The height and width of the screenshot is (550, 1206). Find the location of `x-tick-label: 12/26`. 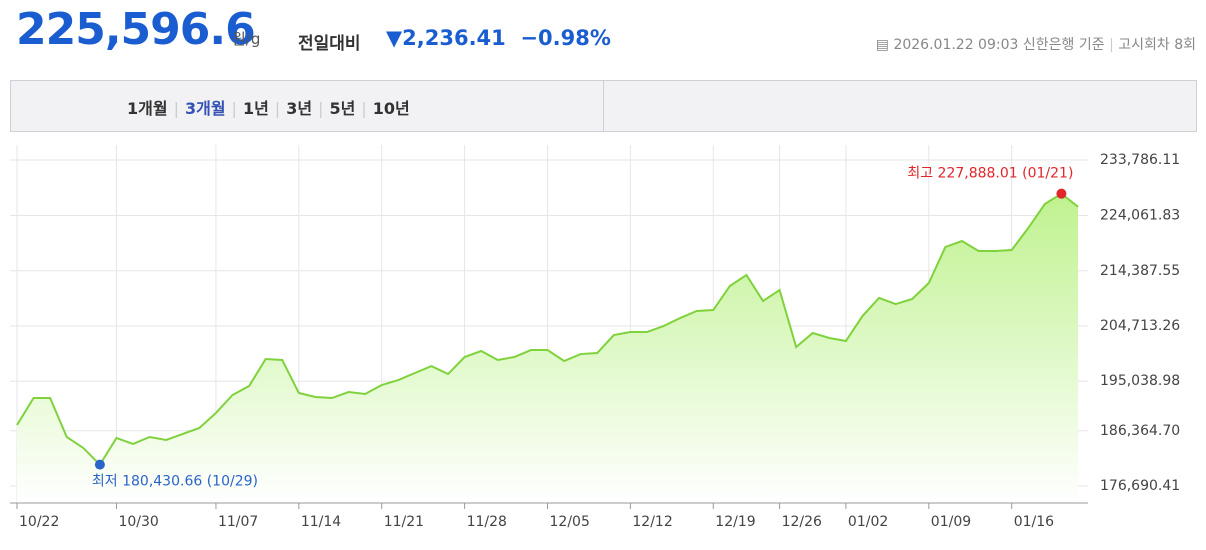

x-tick-label: 12/26 is located at coordinates (802, 522).